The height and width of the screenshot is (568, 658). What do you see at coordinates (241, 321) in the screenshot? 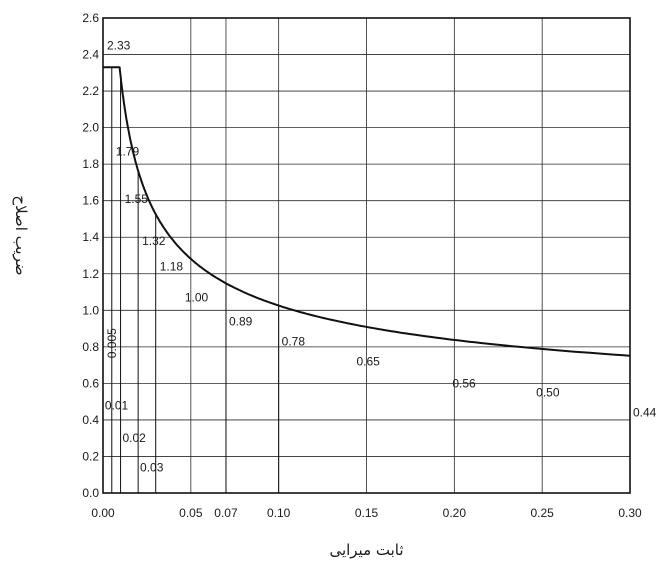
I see `data-label: 0.89` at bounding box center [241, 321].